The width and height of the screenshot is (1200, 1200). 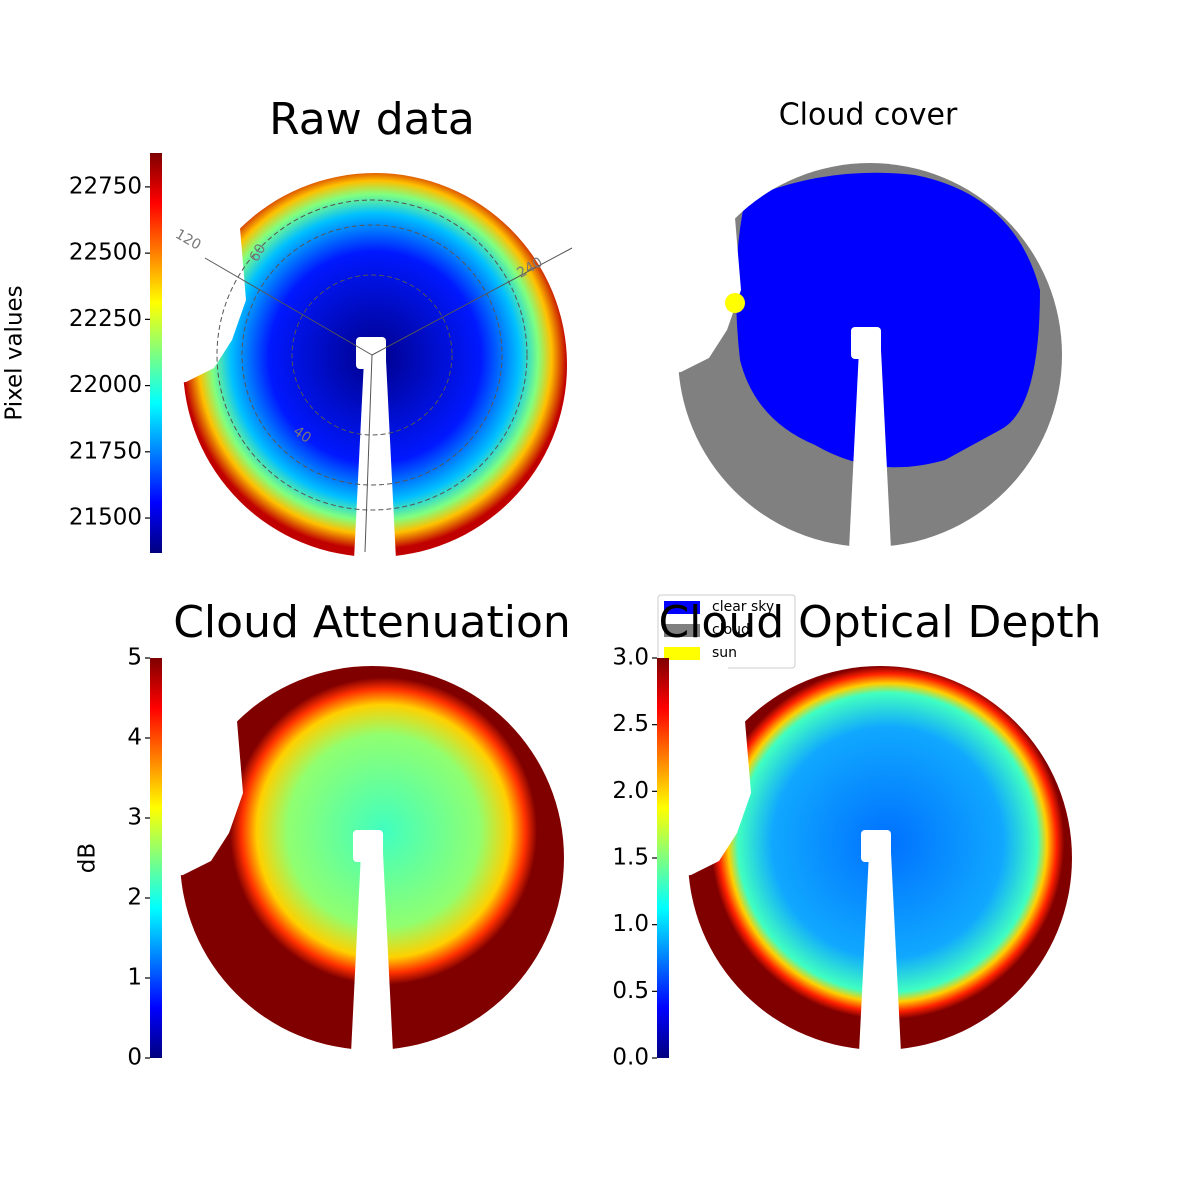 What do you see at coordinates (879, 622) in the screenshot?
I see `panel-title: Cloud Optical Depth` at bounding box center [879, 622].